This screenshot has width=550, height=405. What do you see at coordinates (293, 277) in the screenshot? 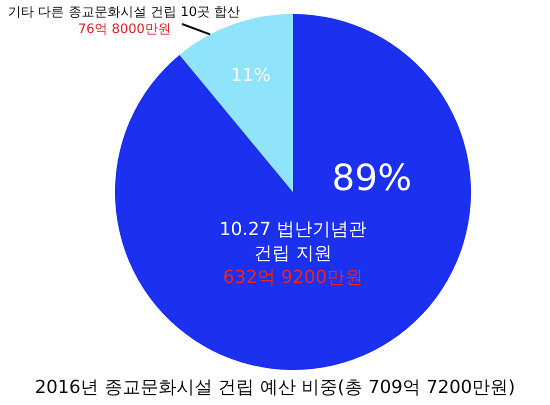
I see `text: 632억 9200만원` at bounding box center [293, 277].